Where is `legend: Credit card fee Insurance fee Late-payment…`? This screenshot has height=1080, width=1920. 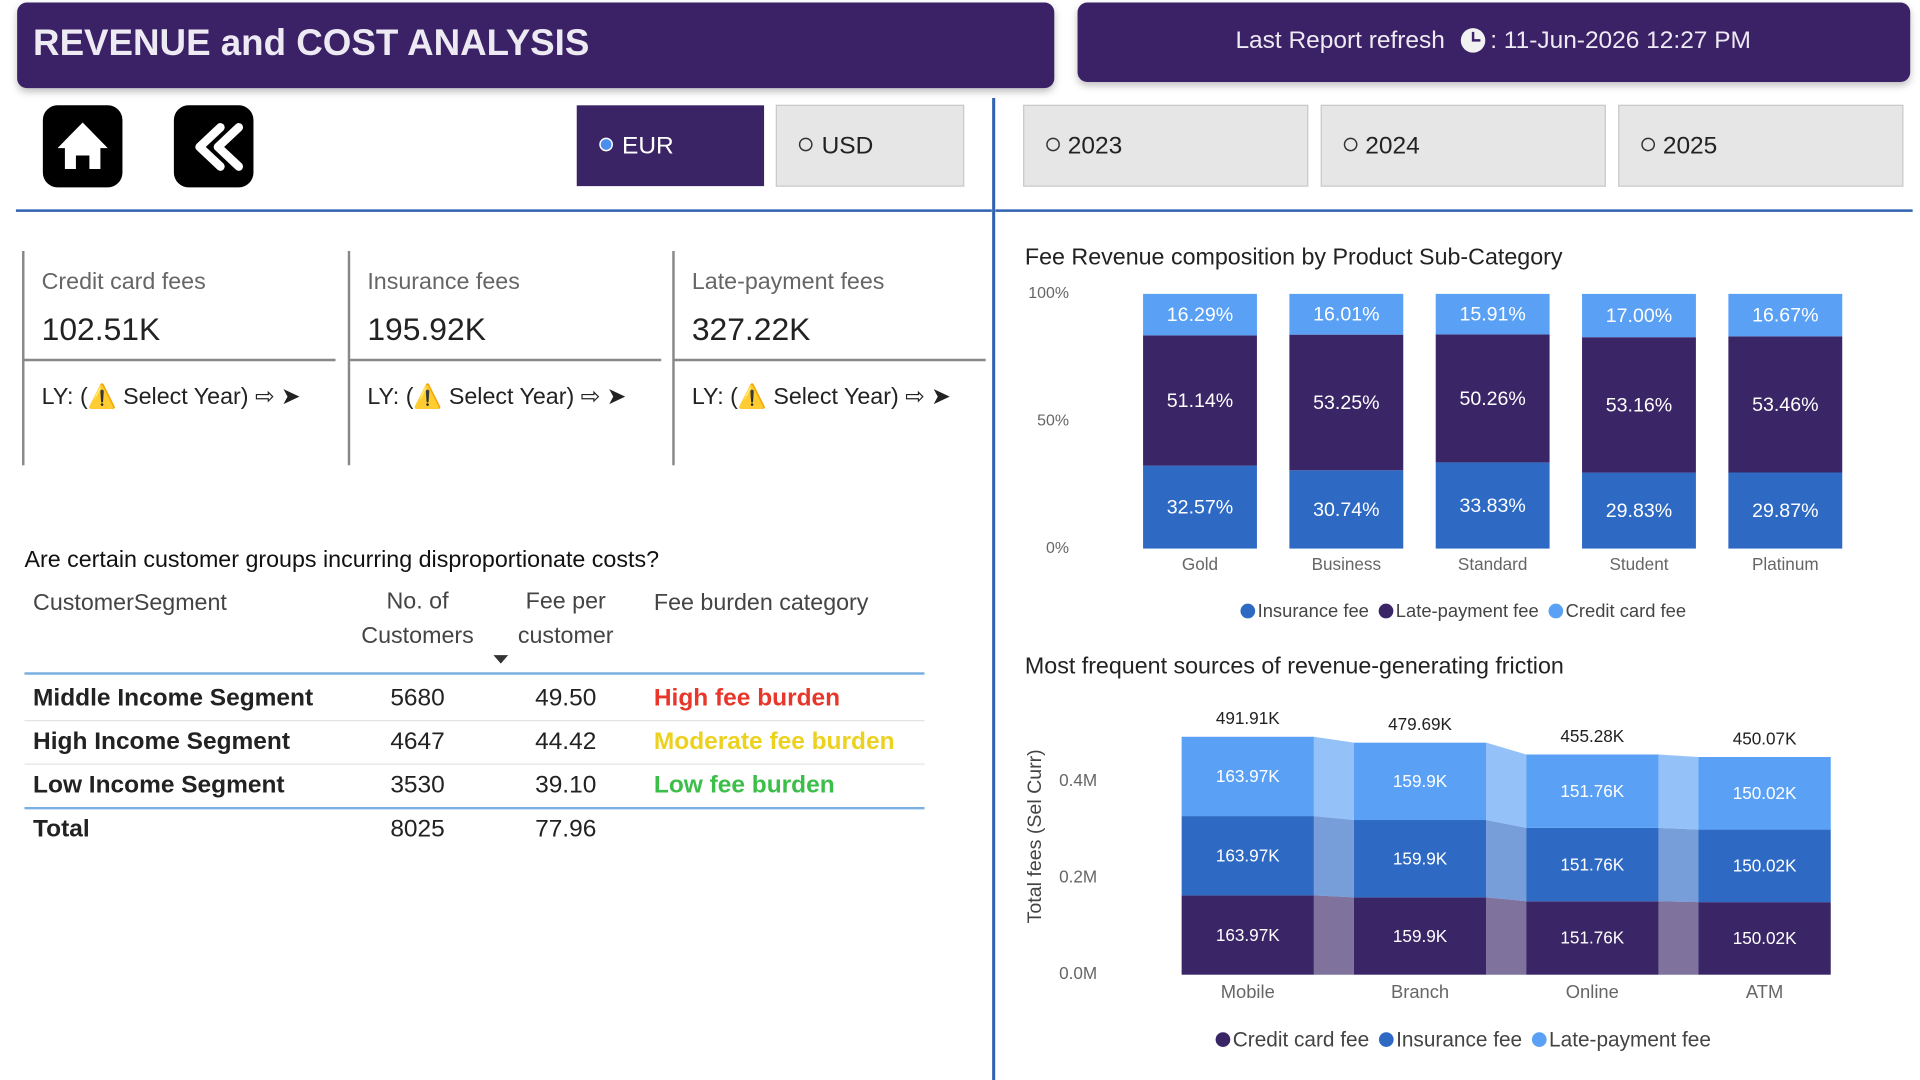 legend: Credit card fee Insurance fee Late-payment… is located at coordinates (1463, 1039).